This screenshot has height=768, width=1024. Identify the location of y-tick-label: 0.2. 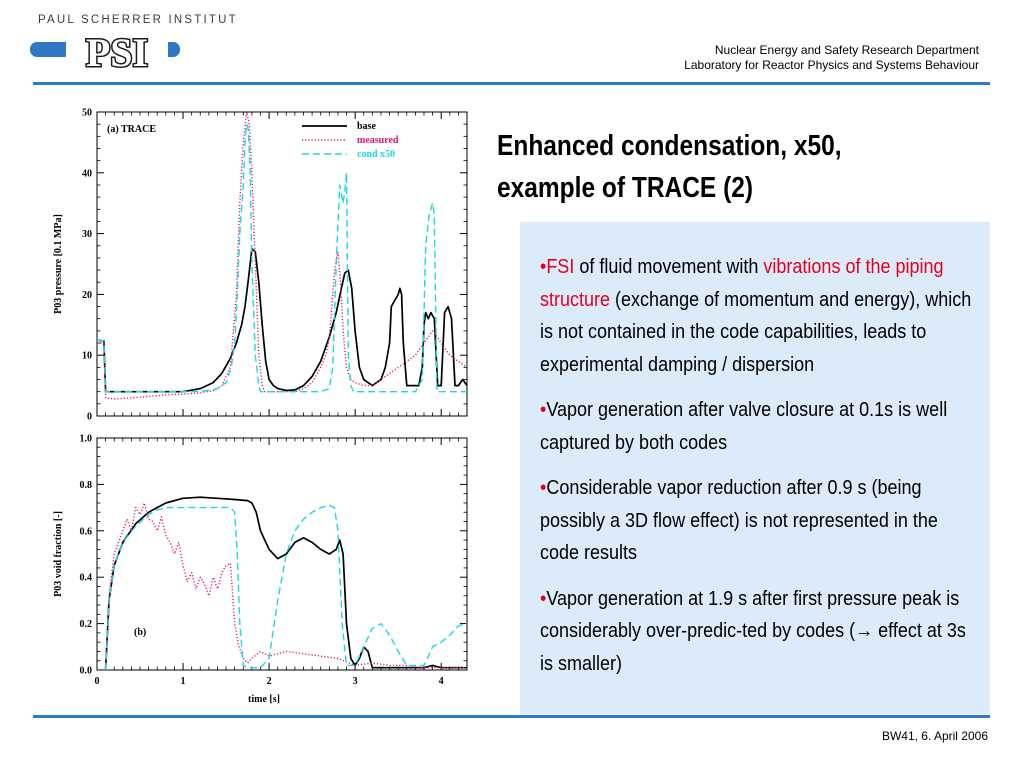
(86, 624).